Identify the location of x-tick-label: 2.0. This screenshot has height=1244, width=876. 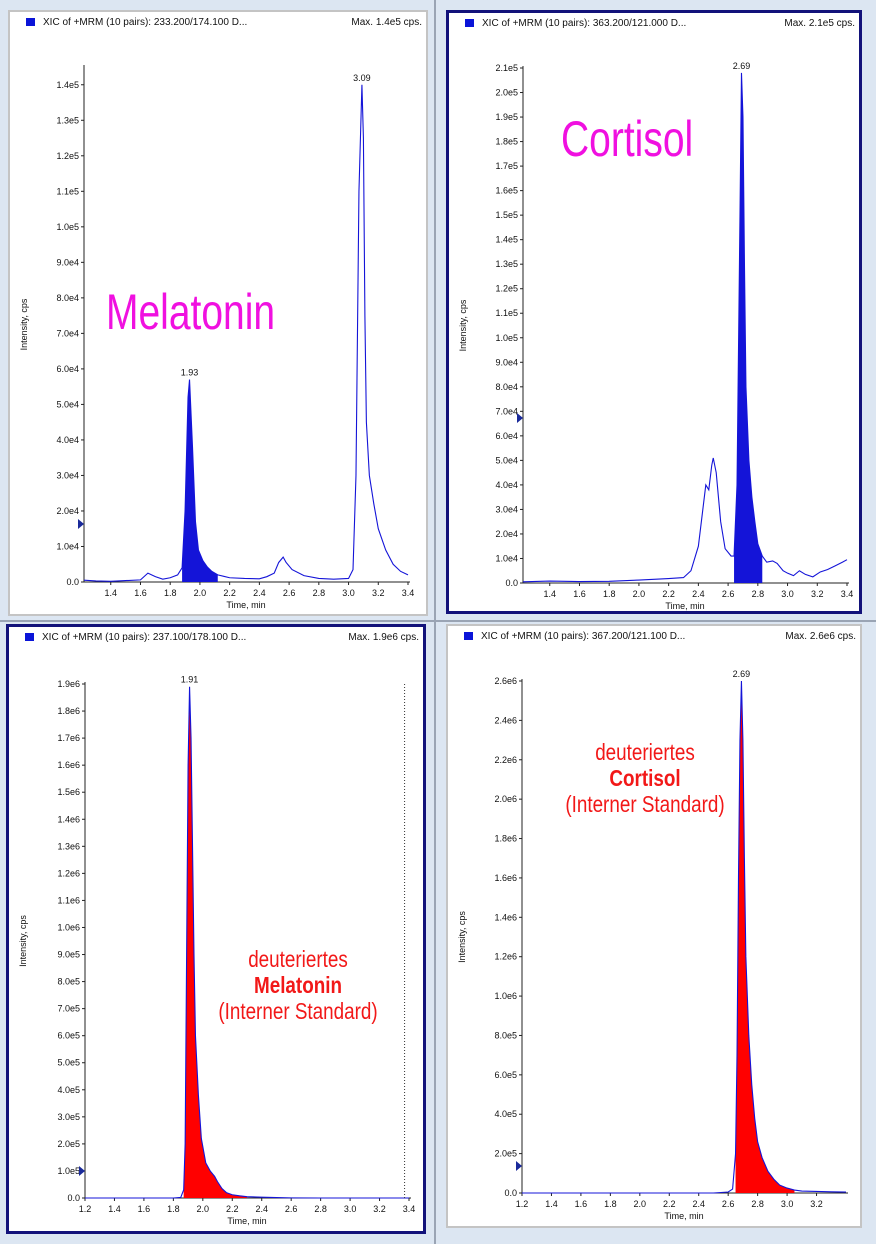
(203, 1209).